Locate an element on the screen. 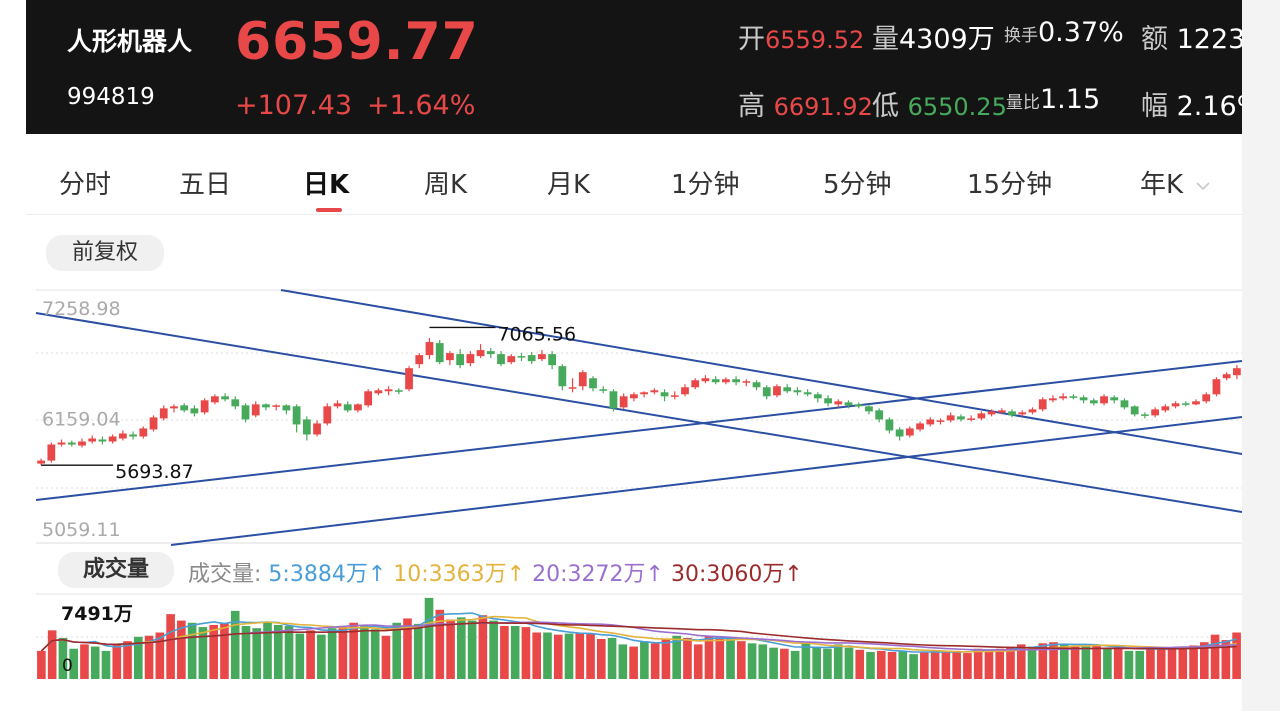 This screenshot has width=1280, height=711. active-tab-indicator is located at coordinates (329, 210).